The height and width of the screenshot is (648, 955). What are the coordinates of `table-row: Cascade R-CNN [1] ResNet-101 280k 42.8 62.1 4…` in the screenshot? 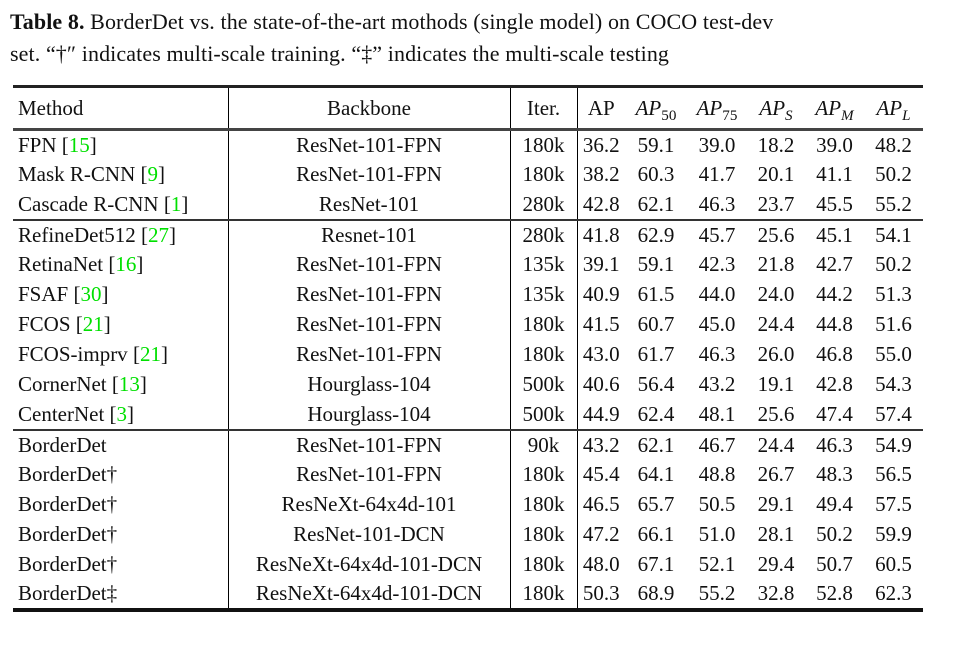 It's located at (468, 204).